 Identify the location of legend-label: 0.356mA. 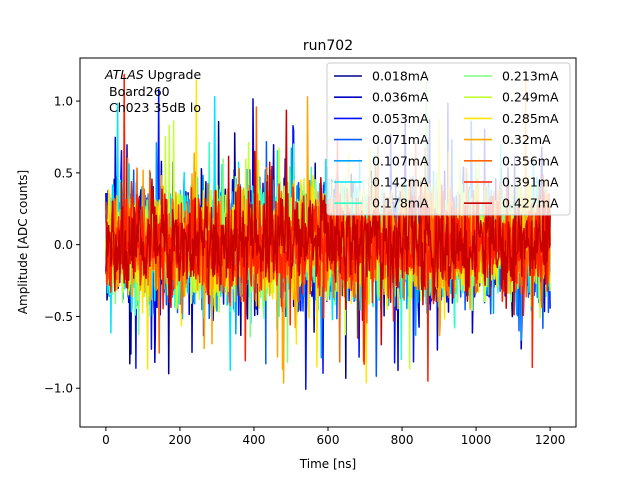
(530, 160).